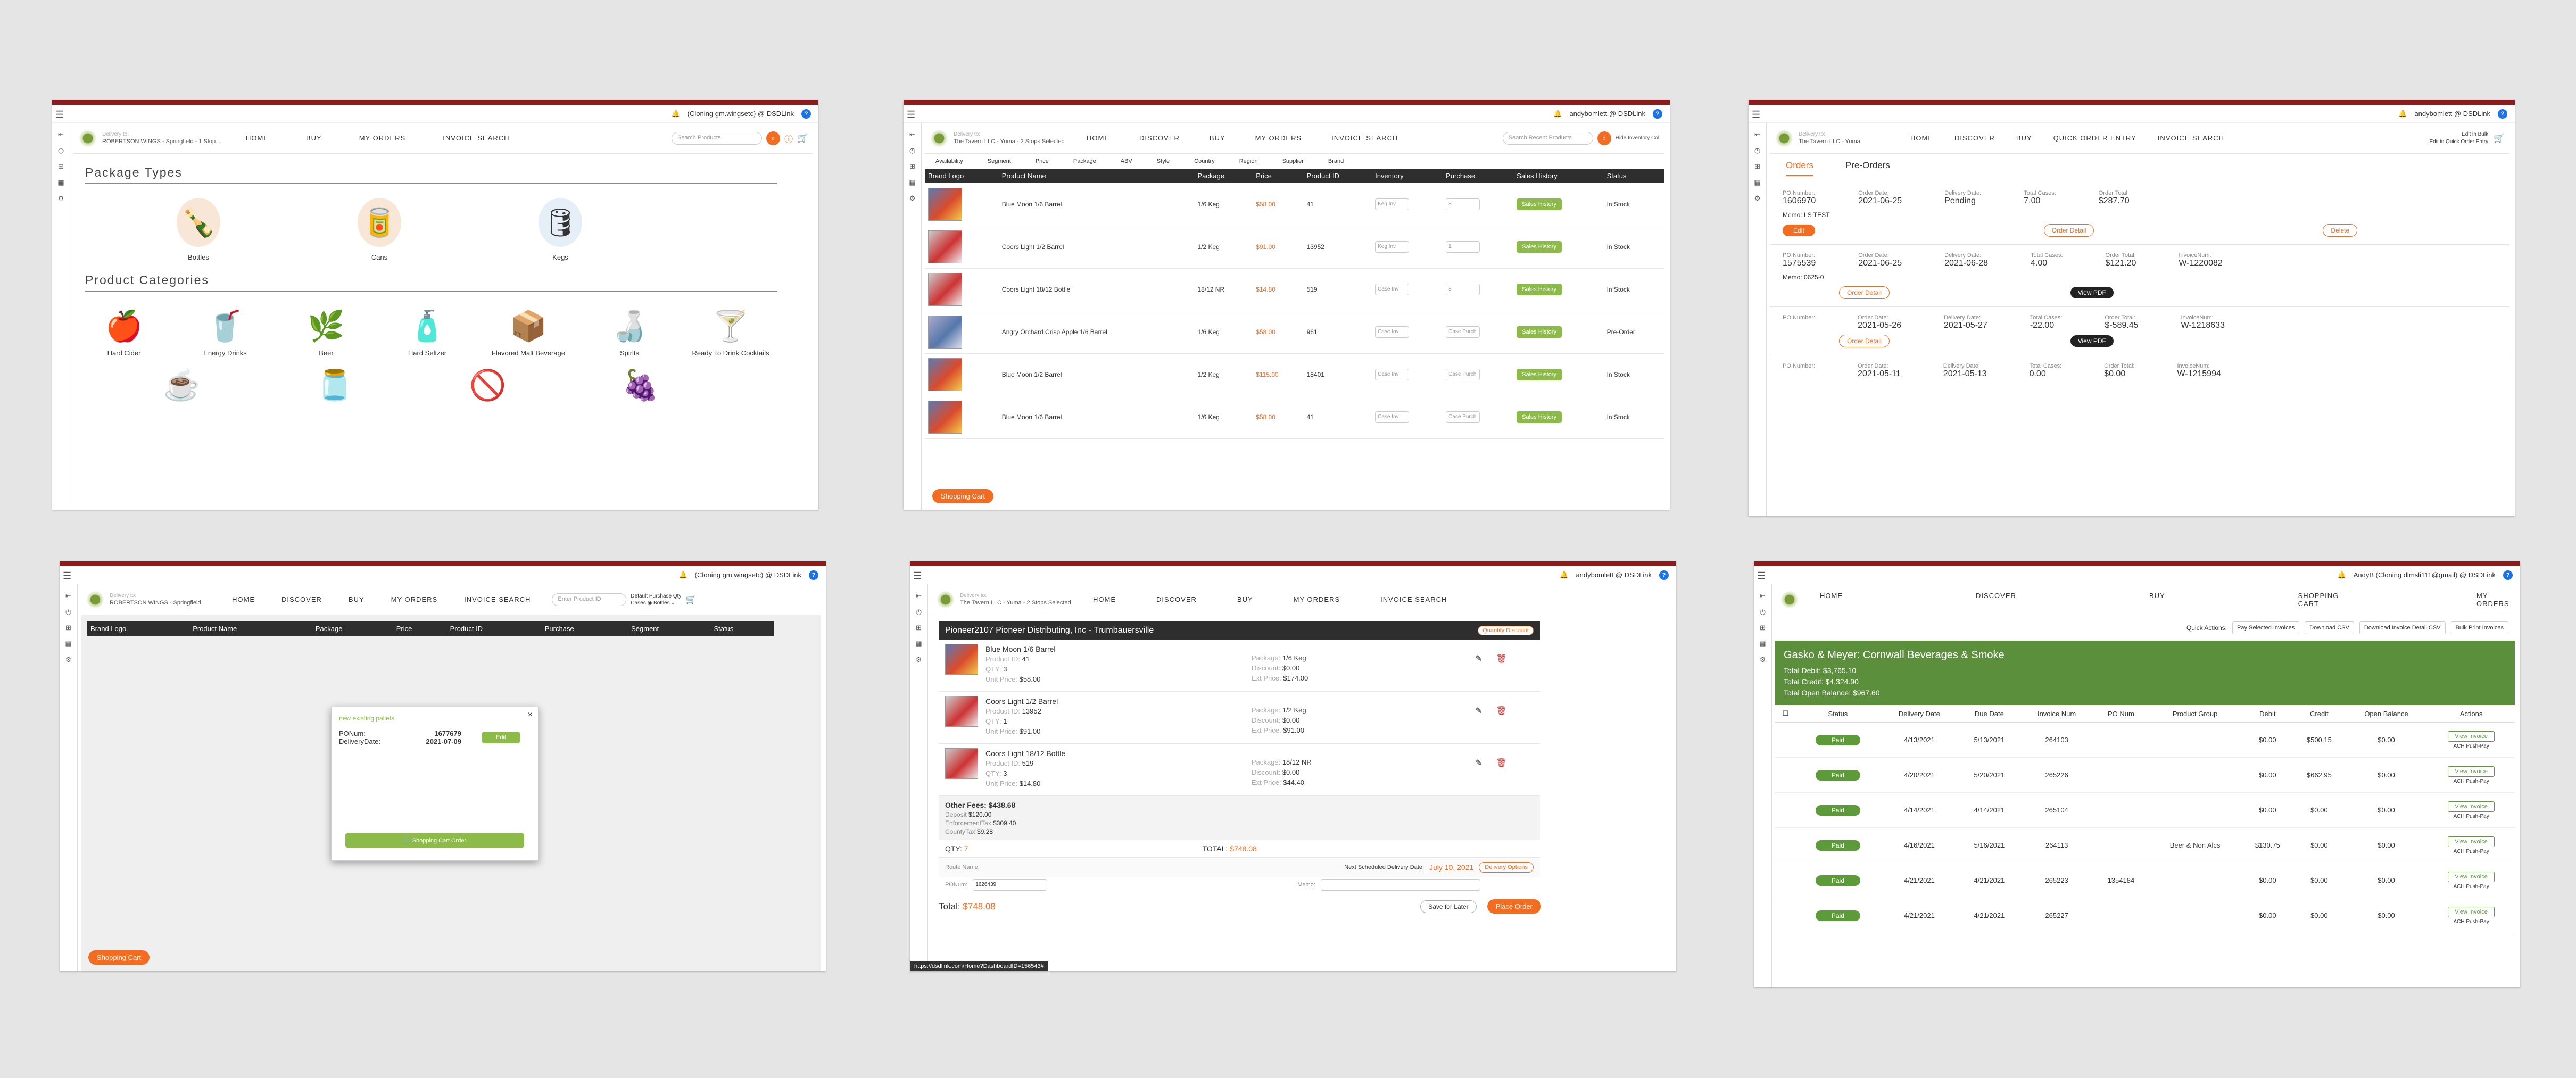 Image resolution: width=2576 pixels, height=1078 pixels. What do you see at coordinates (119, 957) in the screenshot?
I see `shopping-cart-button: Shopping Cart` at bounding box center [119, 957].